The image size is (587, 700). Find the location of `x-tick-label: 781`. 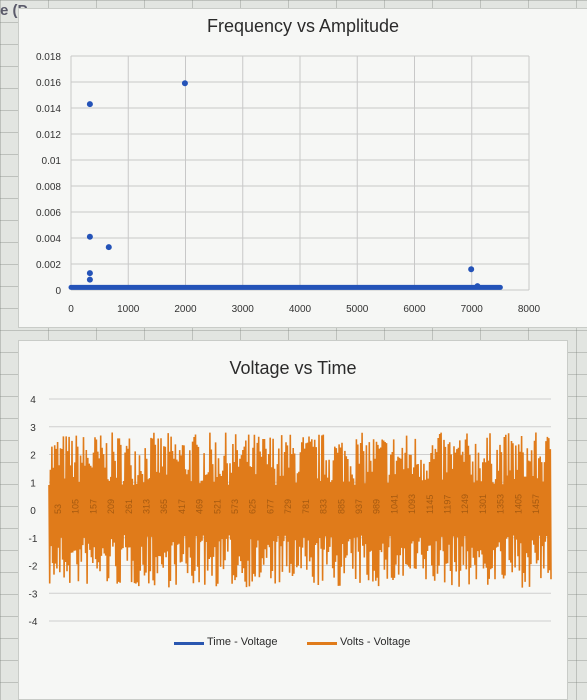

x-tick-label: 781 is located at coordinates (306, 506).